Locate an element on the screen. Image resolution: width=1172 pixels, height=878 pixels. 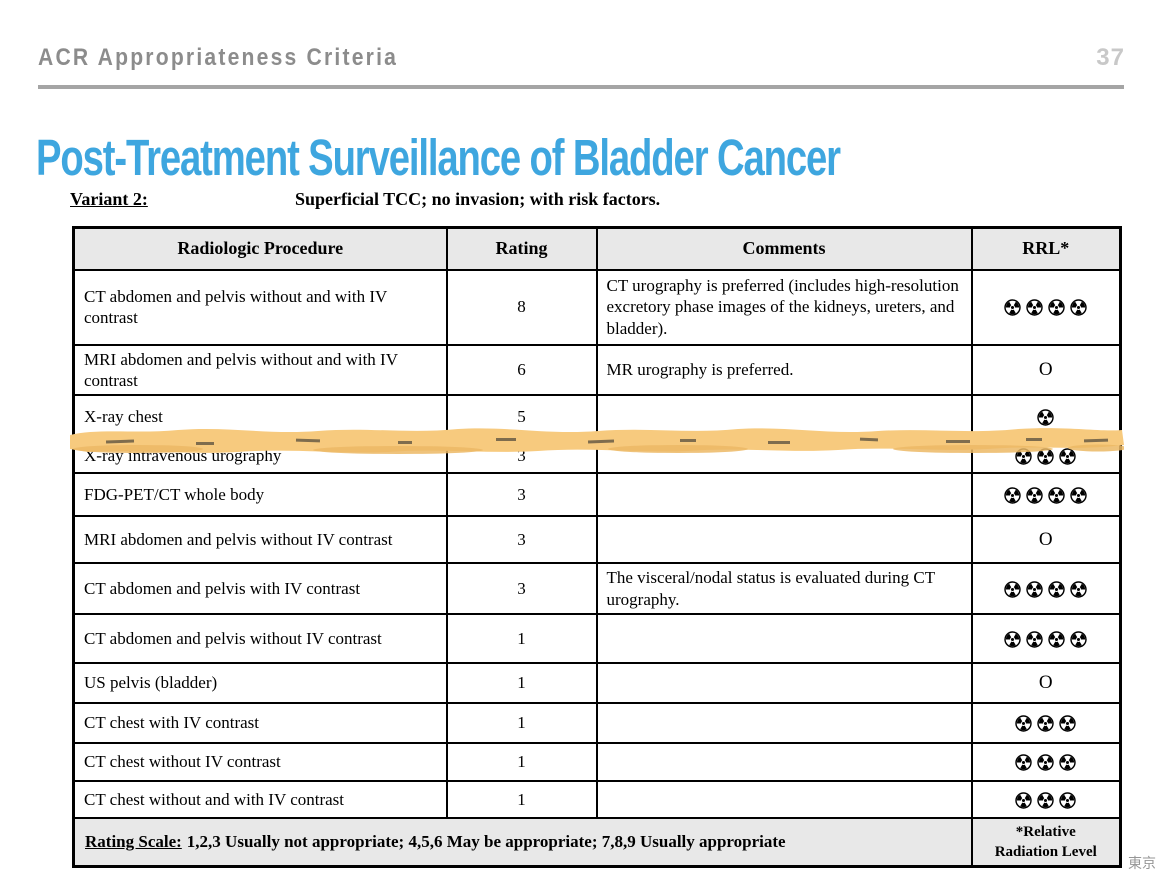
table-row: X-ray intravenous urography 3 is located at coordinates (597, 455).